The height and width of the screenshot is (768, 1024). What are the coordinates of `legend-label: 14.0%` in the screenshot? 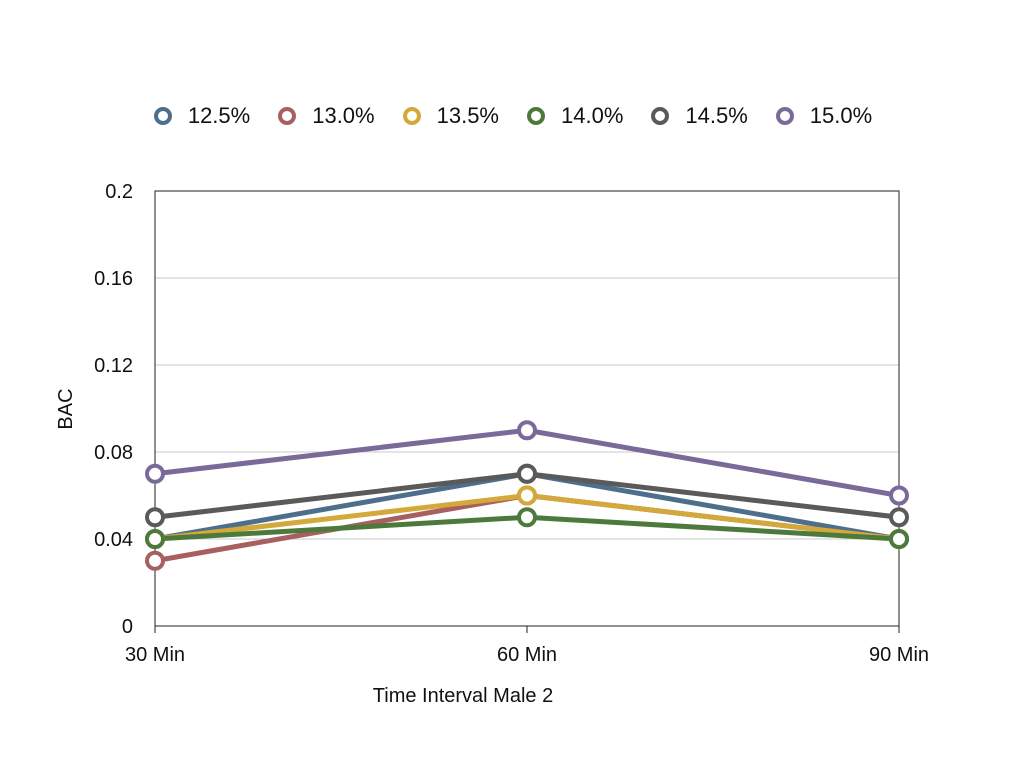 It's located at (592, 115).